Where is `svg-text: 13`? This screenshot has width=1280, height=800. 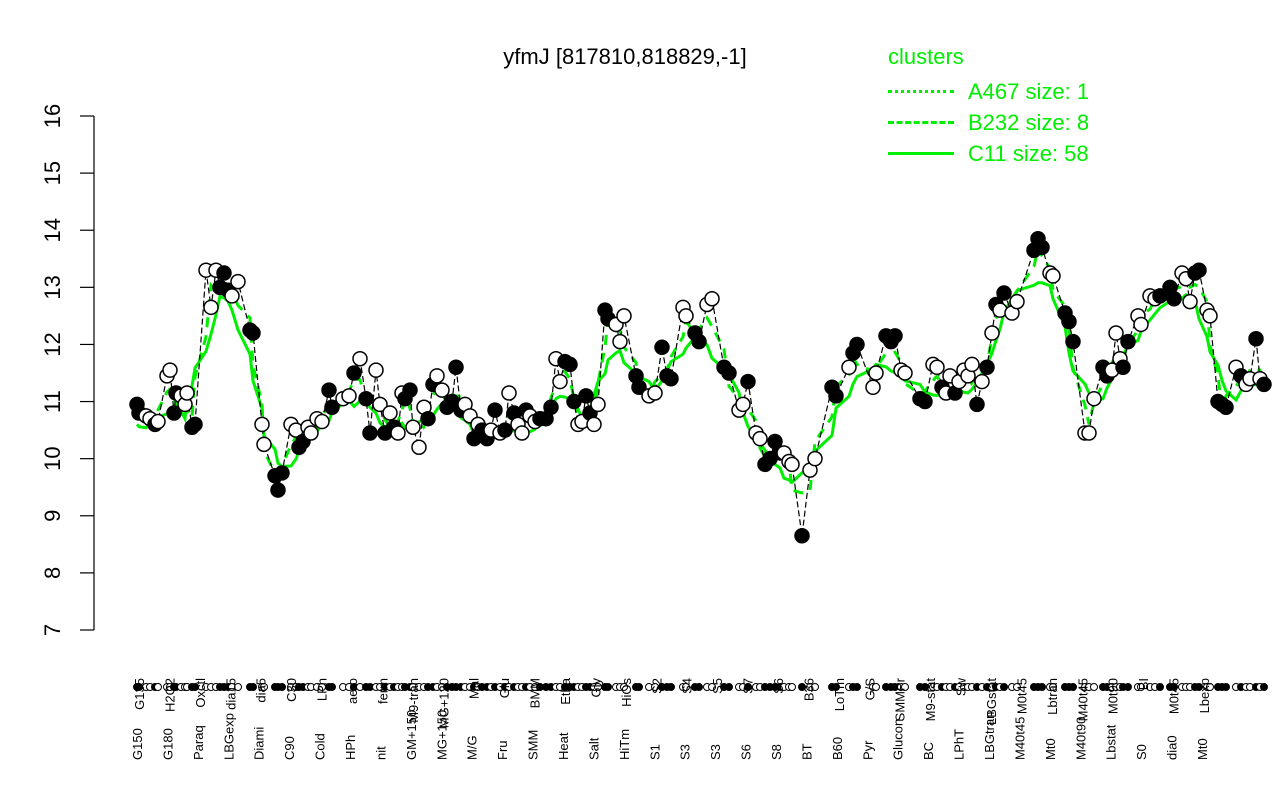 svg-text: 13 is located at coordinates (52, 287).